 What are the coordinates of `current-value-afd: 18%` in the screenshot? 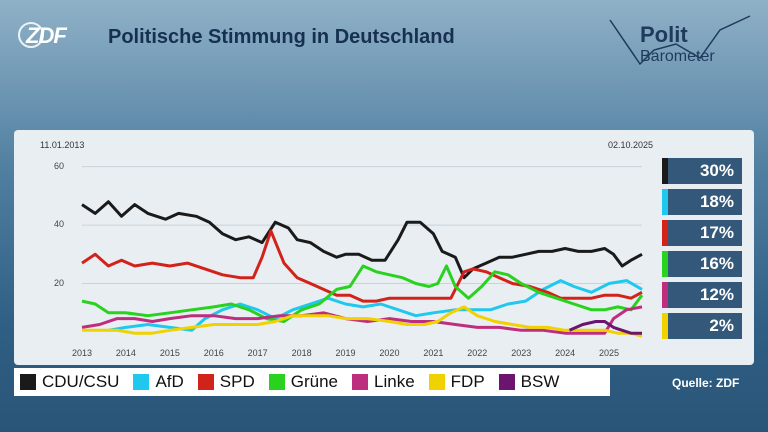 It's located at (702, 202).